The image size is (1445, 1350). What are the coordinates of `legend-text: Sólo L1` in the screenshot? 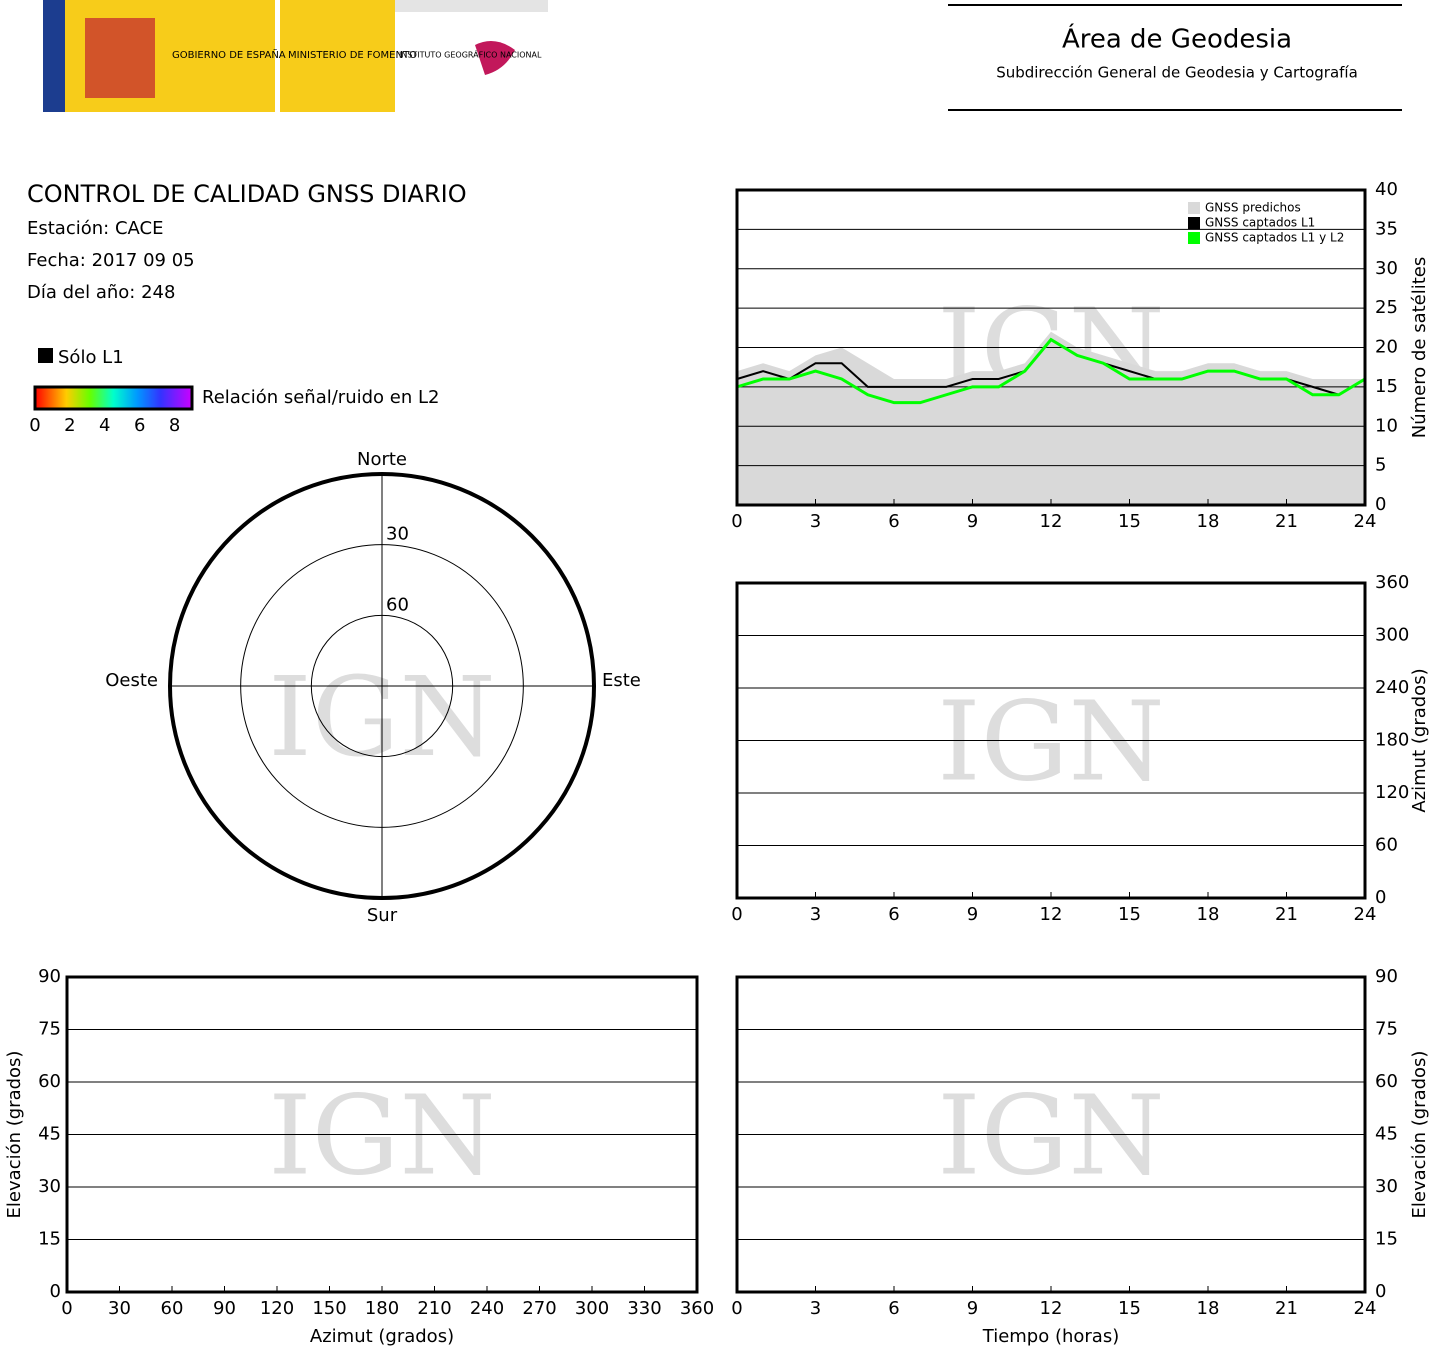 It's located at (91, 357).